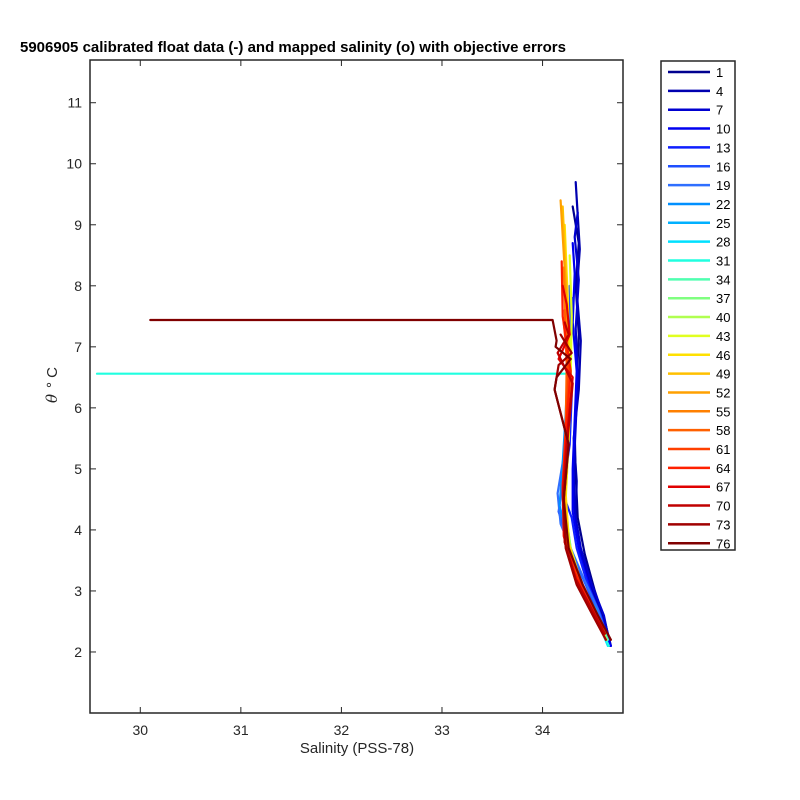  I want to click on legend-label: 70, so click(723, 506).